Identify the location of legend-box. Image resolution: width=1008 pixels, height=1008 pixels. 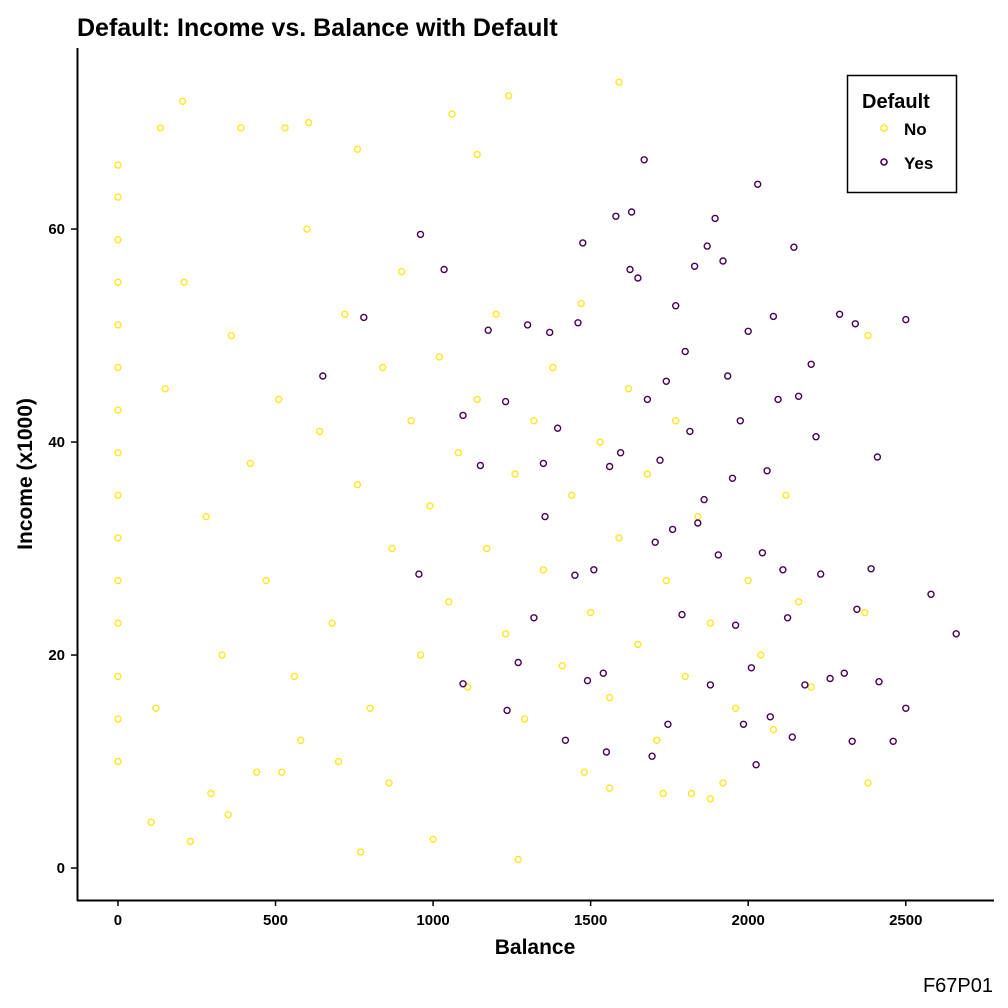
(902, 134).